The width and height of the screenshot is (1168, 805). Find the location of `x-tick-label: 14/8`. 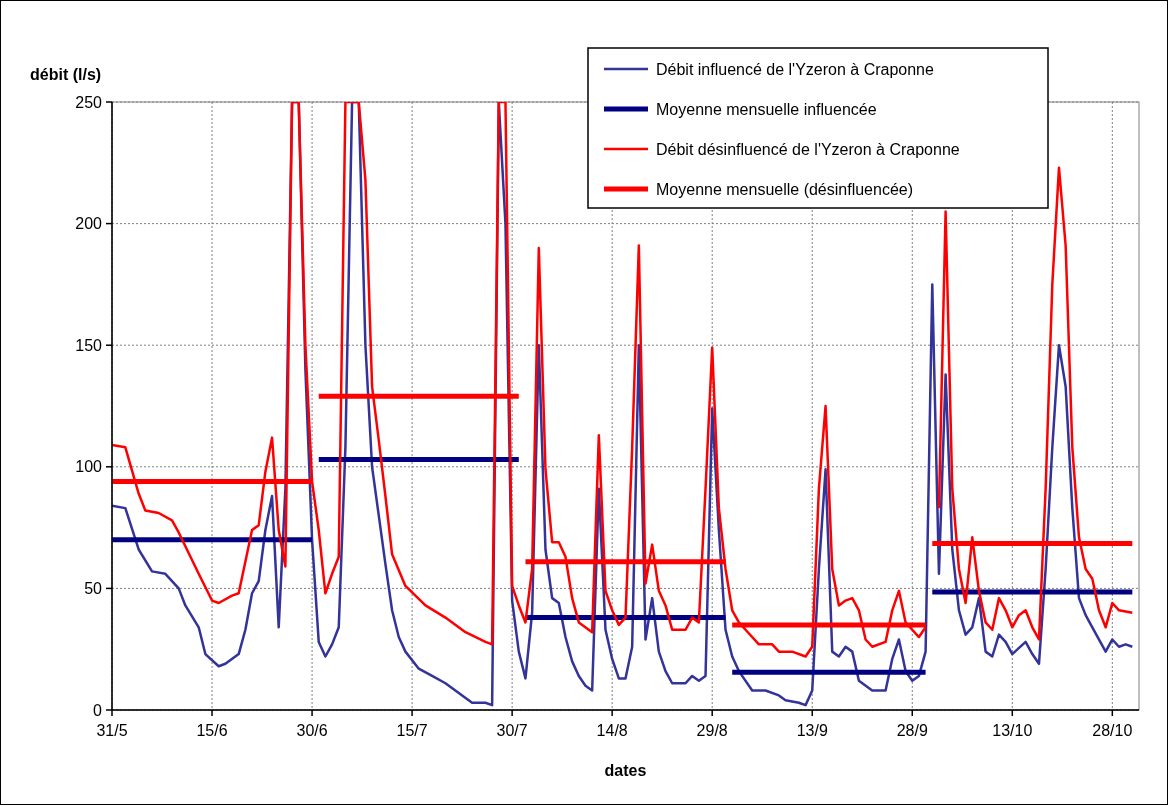

x-tick-label: 14/8 is located at coordinates (612, 730).